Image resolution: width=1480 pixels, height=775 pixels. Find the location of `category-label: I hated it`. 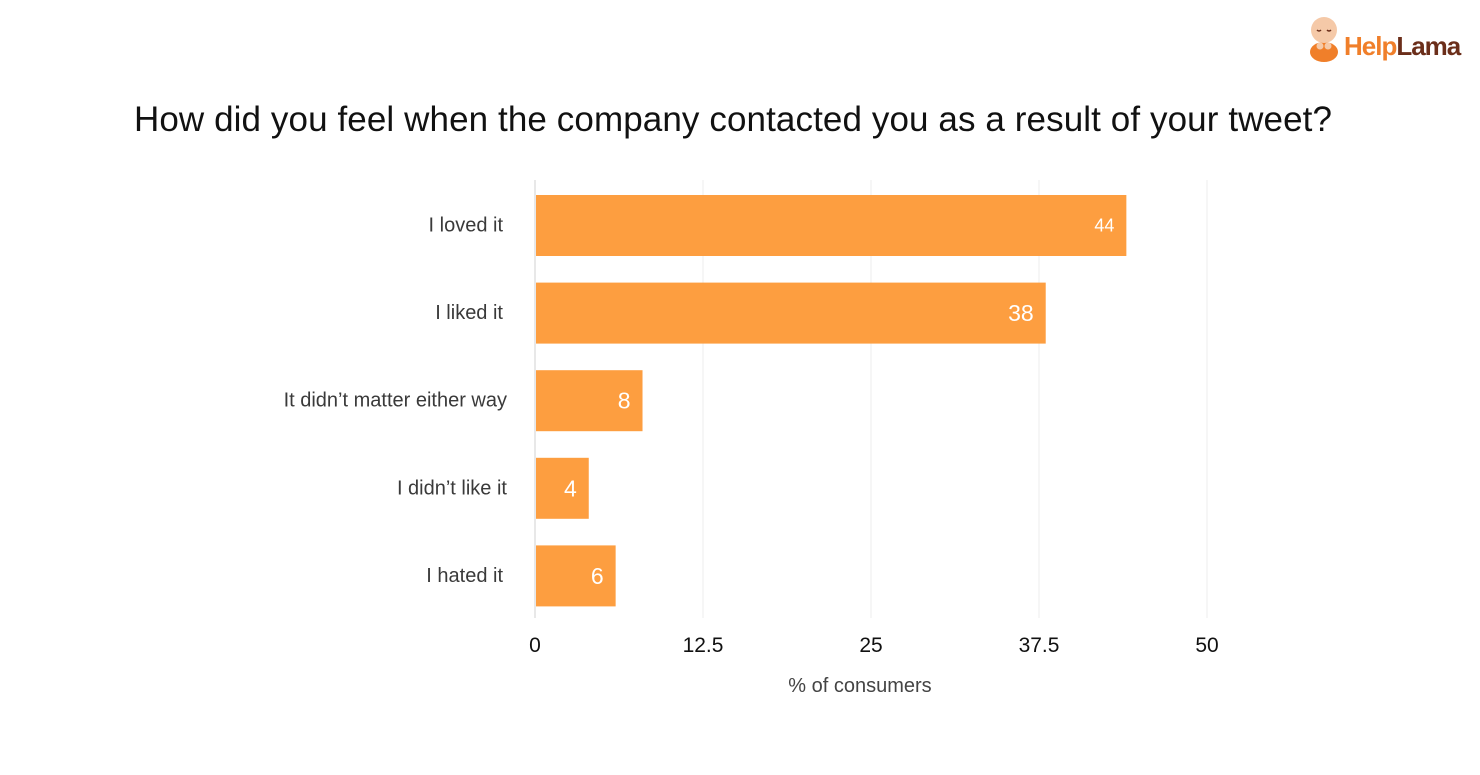

category-label: I hated it is located at coordinates (464, 576).